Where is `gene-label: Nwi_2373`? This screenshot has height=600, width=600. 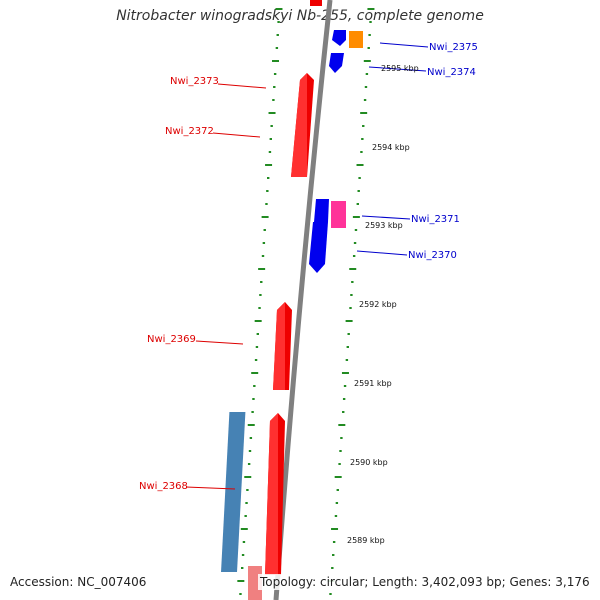 gene-label: Nwi_2373 is located at coordinates (194, 81).